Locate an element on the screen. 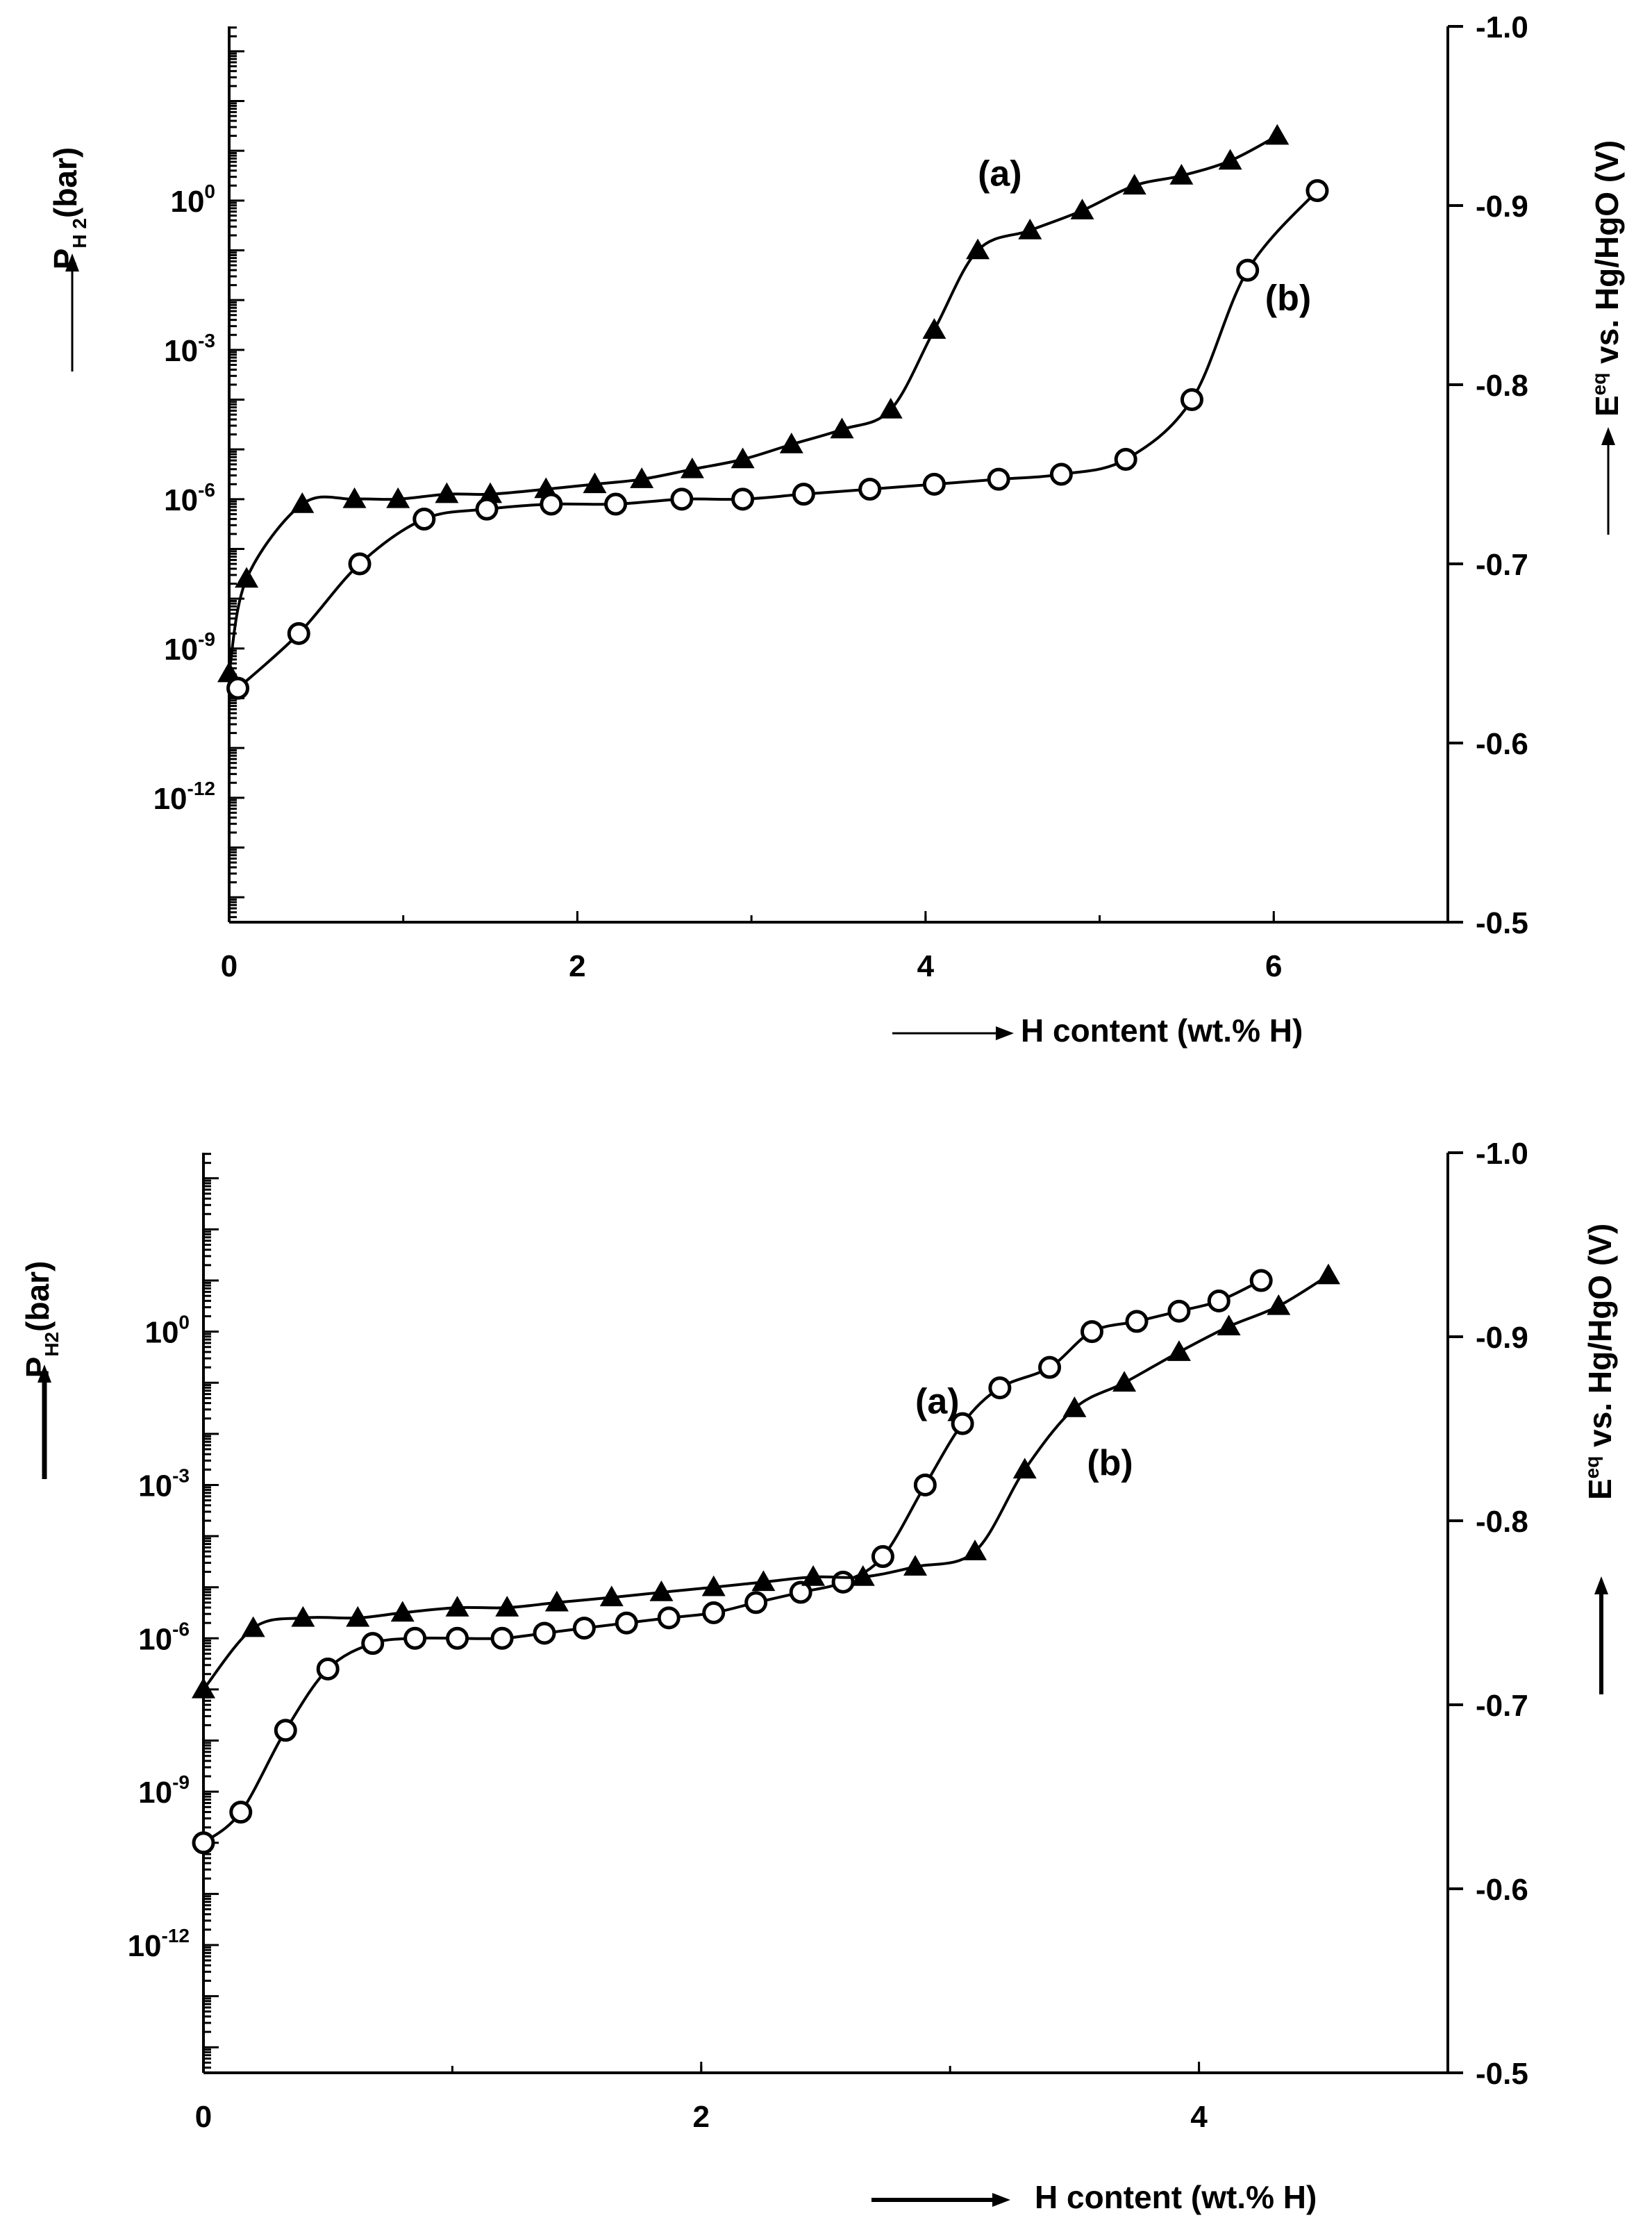 This screenshot has height=2236, width=1652. y-left-tick-label: 10⁻⁹ is located at coordinates (164, 1790).